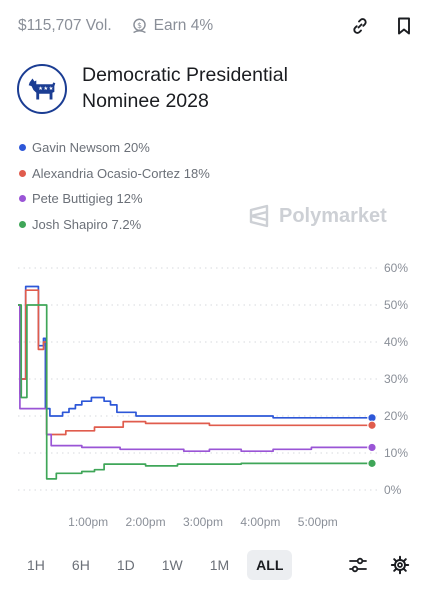  What do you see at coordinates (172, 565) in the screenshot?
I see `timeframe-1w: 1W` at bounding box center [172, 565].